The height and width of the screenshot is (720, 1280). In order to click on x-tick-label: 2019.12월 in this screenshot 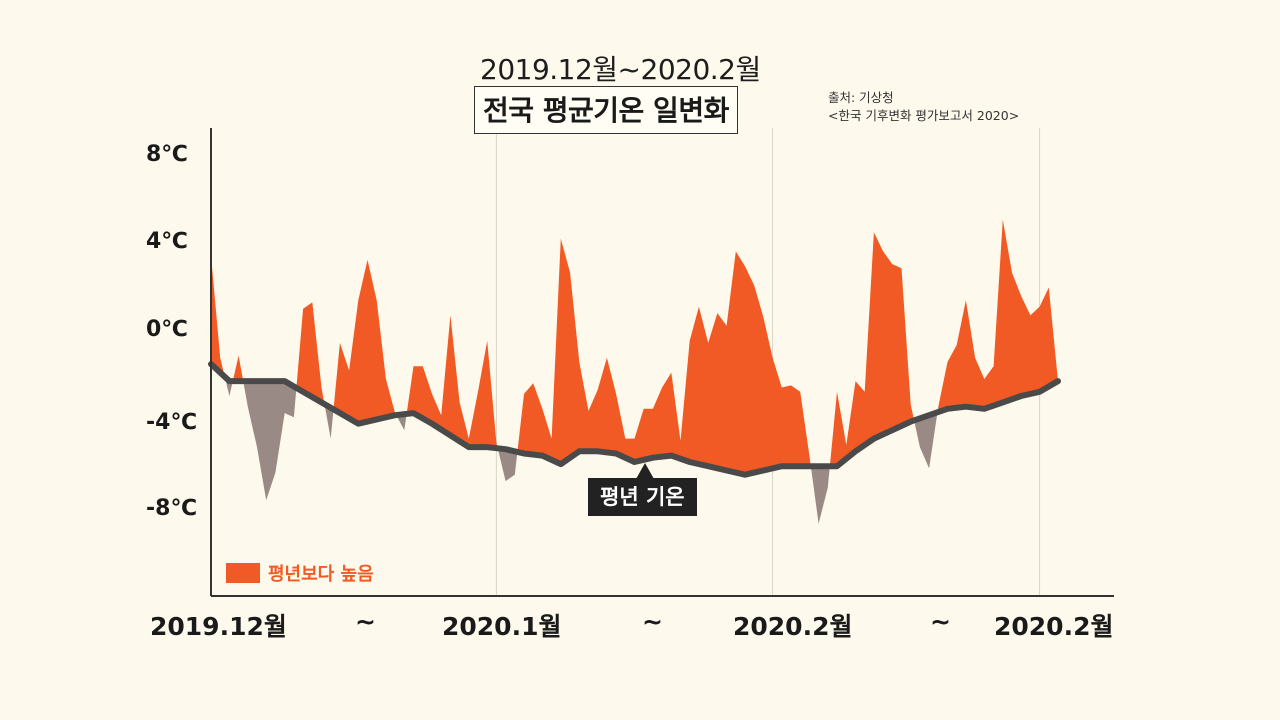, I will do `click(218, 626)`.